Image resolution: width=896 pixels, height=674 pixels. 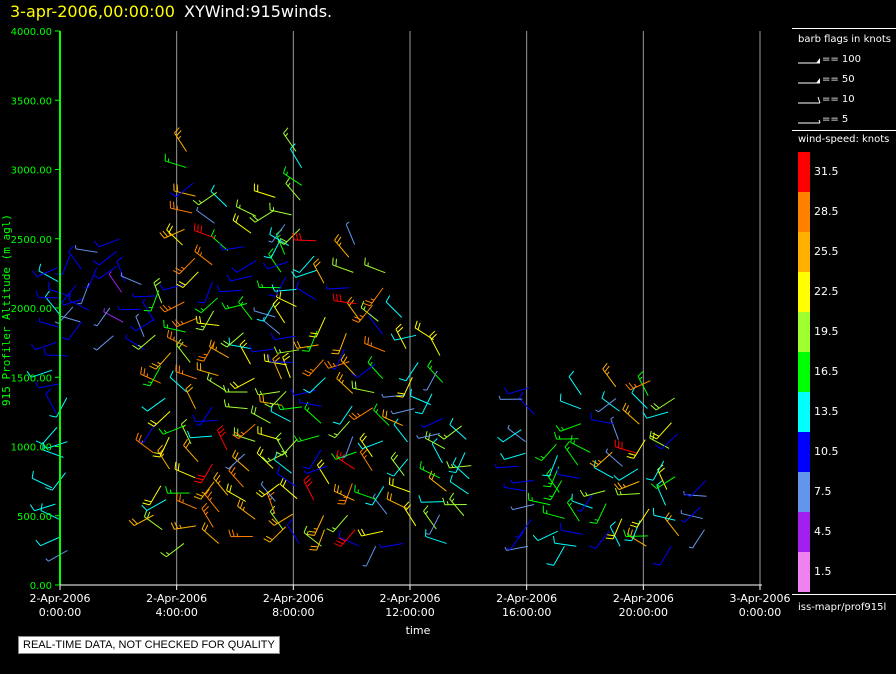 I want to click on x-tick-label: 2-Apr-2006, so click(x=176, y=598).